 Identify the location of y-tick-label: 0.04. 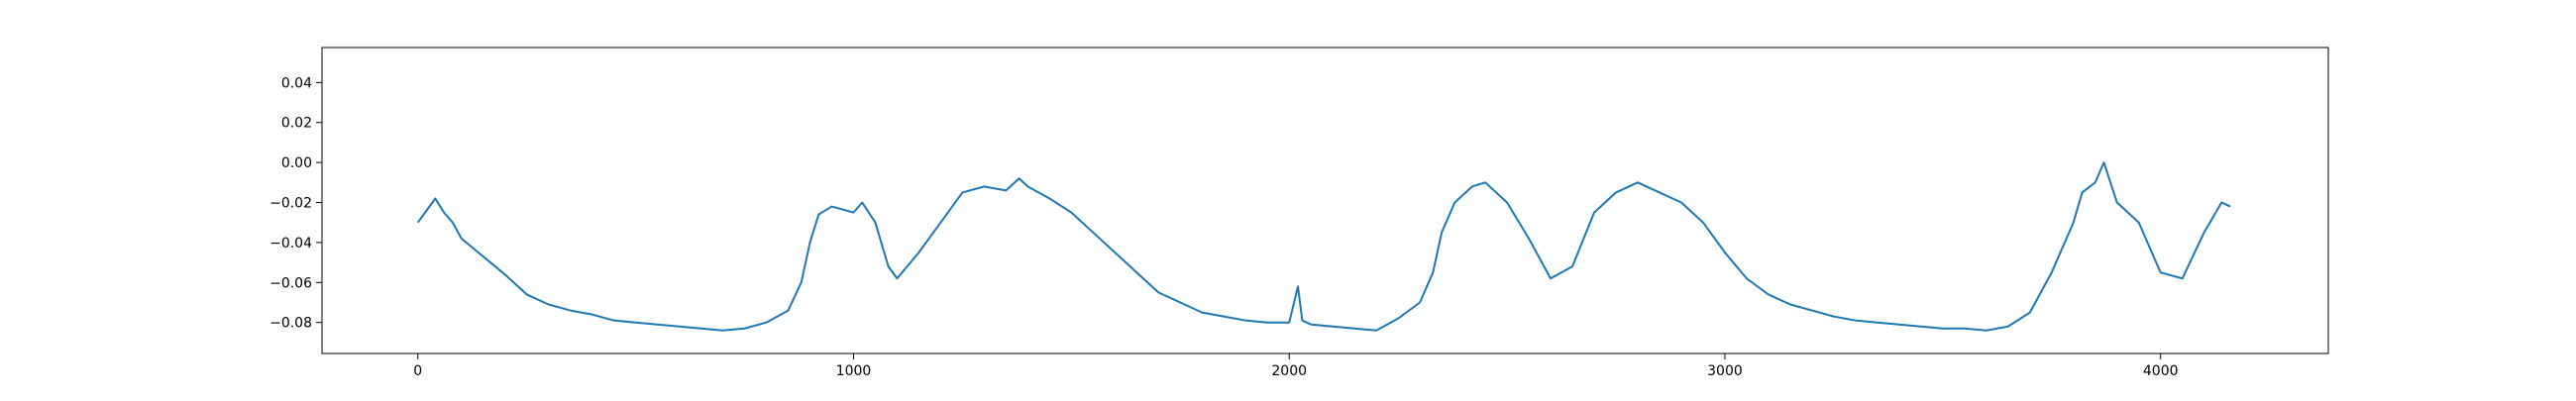
(296, 83).